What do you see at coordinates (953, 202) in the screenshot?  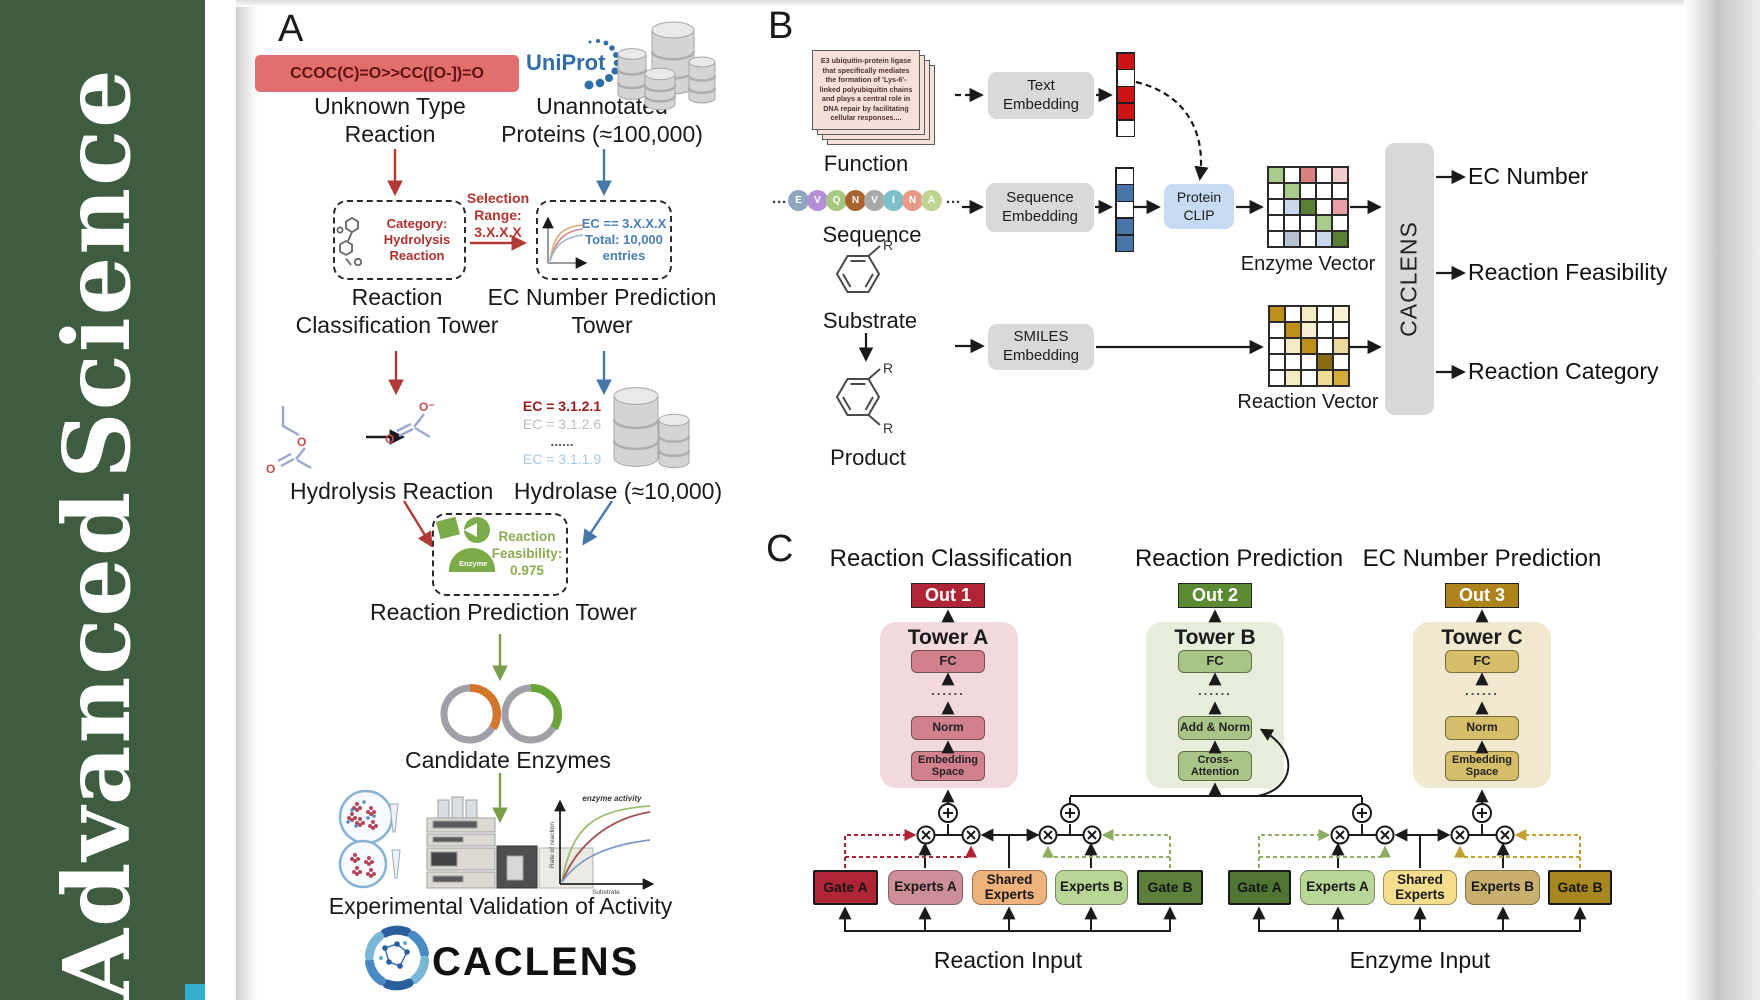 I see `sequence-ellipsis-right: ···` at bounding box center [953, 202].